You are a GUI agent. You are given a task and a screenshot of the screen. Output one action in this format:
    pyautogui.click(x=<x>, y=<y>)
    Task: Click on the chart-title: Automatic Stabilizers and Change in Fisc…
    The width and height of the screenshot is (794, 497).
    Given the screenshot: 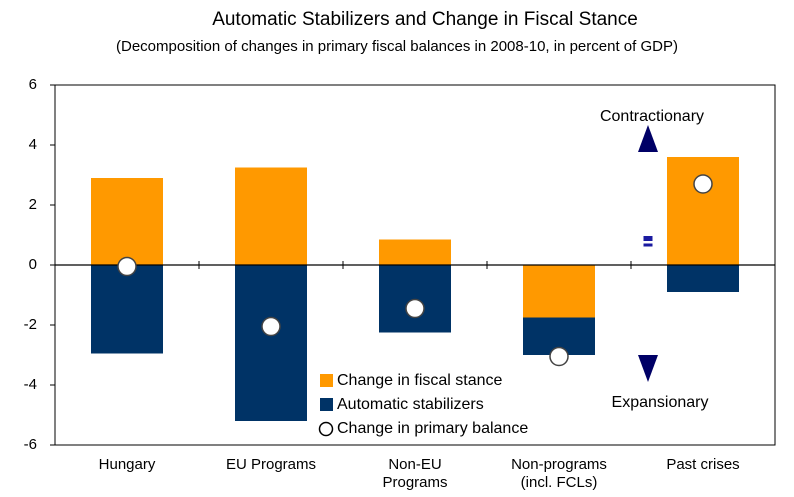 What is the action you would take?
    pyautogui.click(x=425, y=19)
    